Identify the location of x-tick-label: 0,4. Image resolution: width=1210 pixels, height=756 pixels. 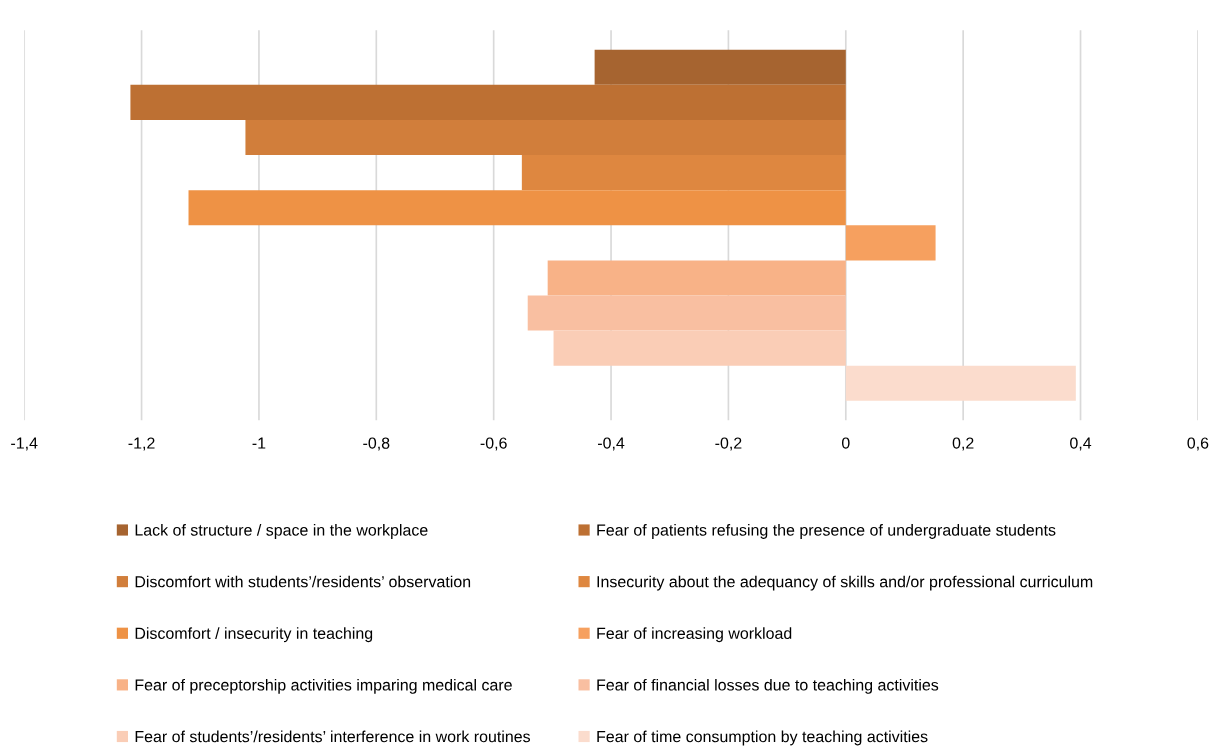
(1081, 444).